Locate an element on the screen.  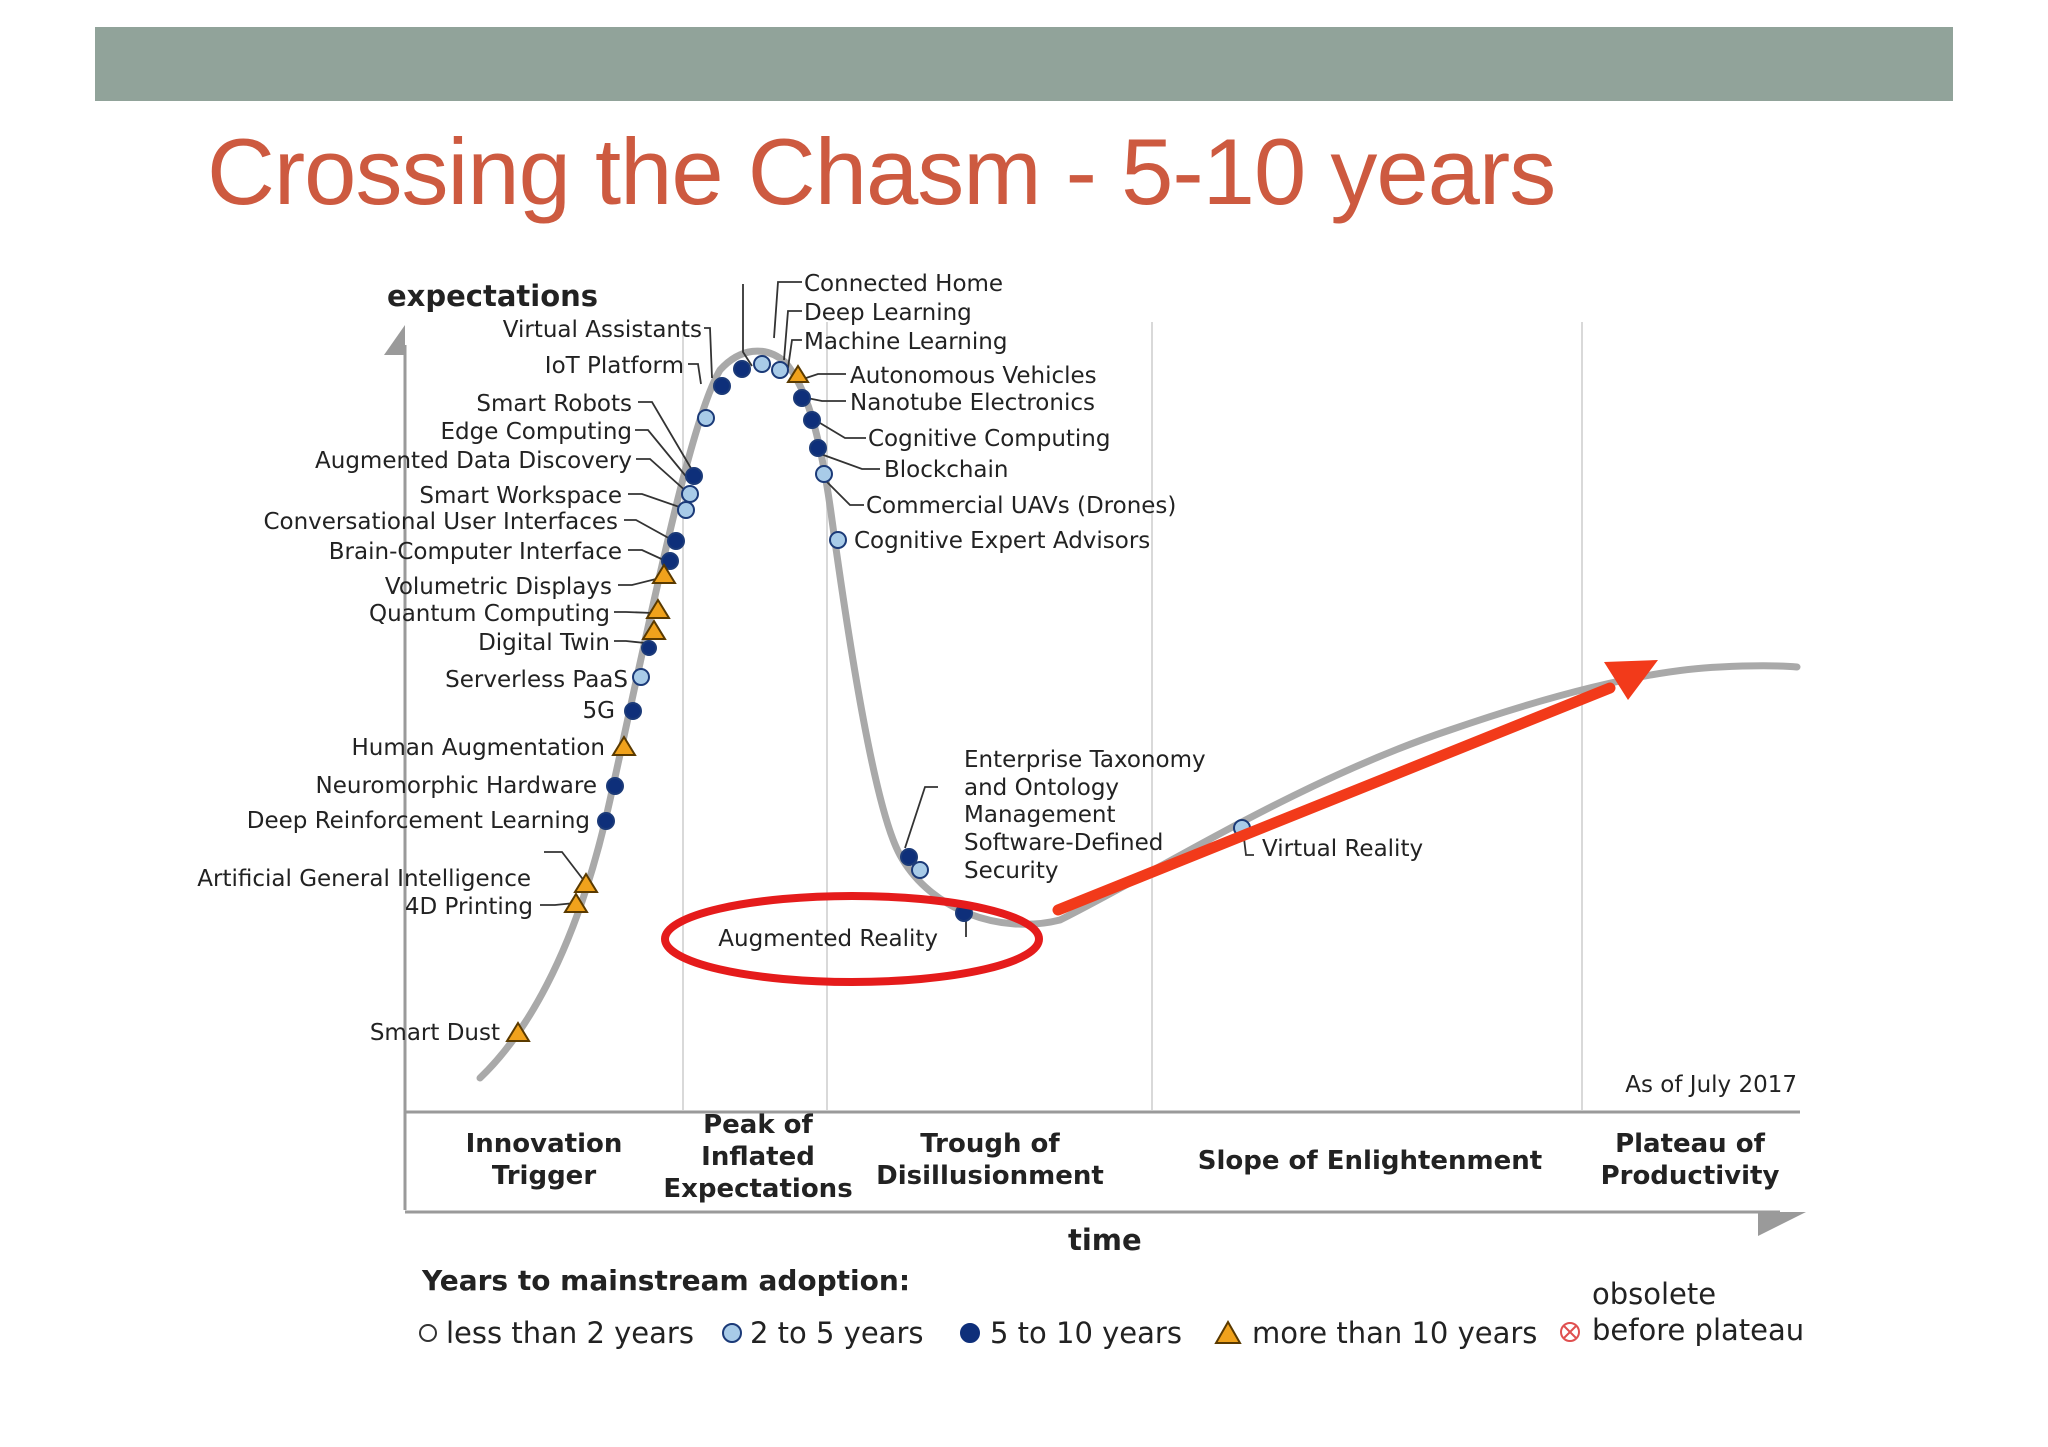
tech-label-augmented-data-discovery: Augmented Data Discovery is located at coordinates (473, 461).